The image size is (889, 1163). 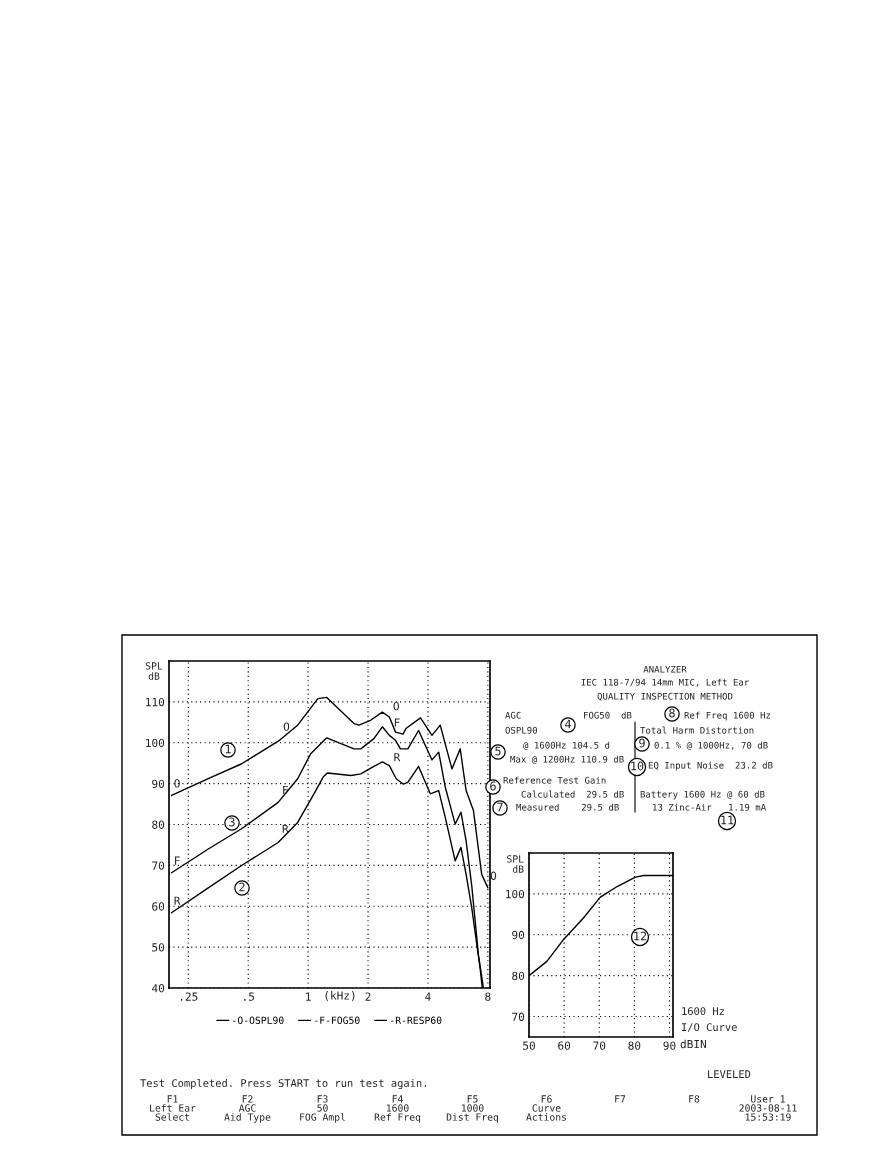 I want to click on text: 6, so click(x=493, y=786).